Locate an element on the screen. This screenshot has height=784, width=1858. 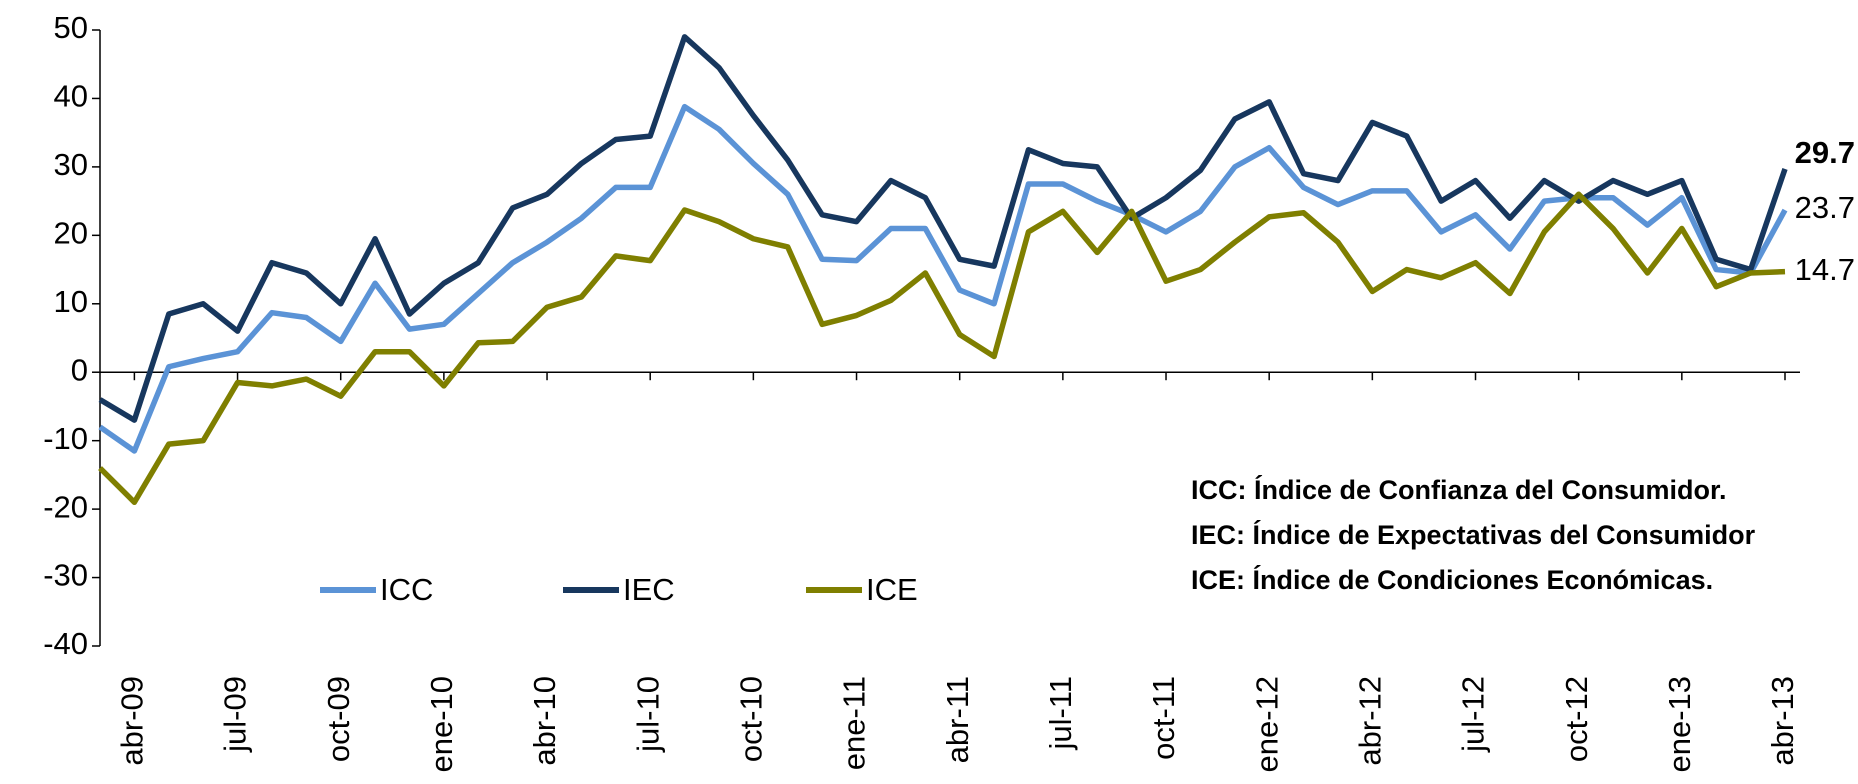
y-tick-label: -30 is located at coordinates (65, 575).